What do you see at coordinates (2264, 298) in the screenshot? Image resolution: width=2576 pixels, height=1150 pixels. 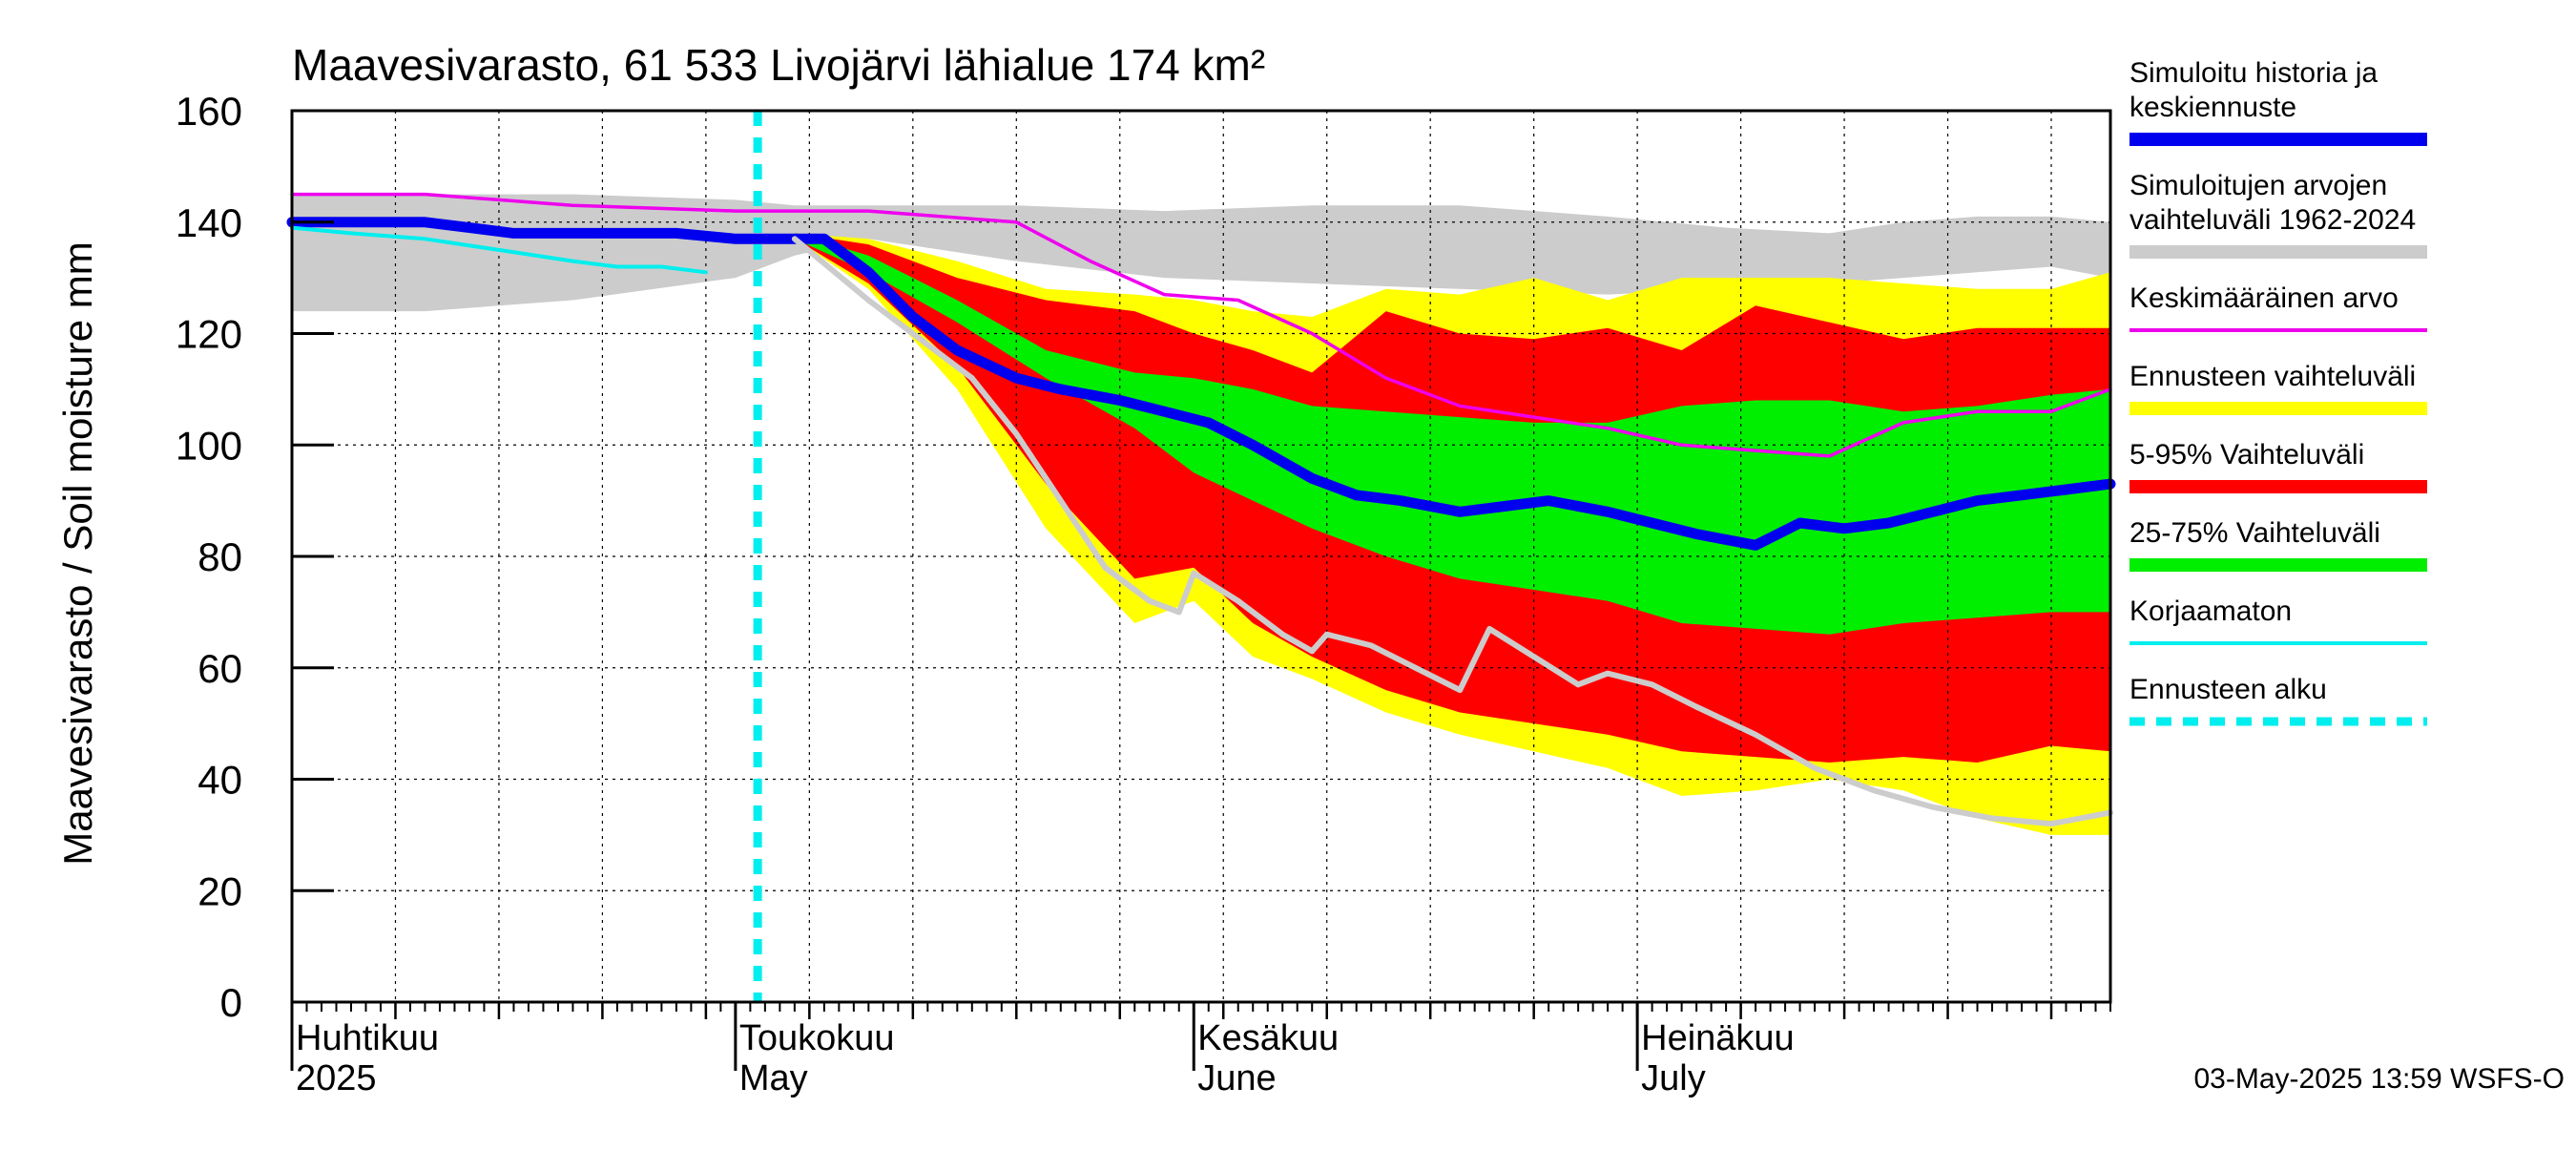 I see `legend-label: Keskimääräinen arvo` at bounding box center [2264, 298].